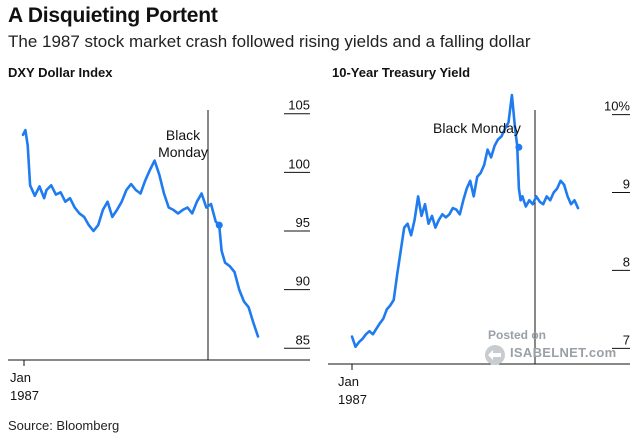  Describe the element at coordinates (303, 281) in the screenshot. I see `y-tick-label: 90` at that location.